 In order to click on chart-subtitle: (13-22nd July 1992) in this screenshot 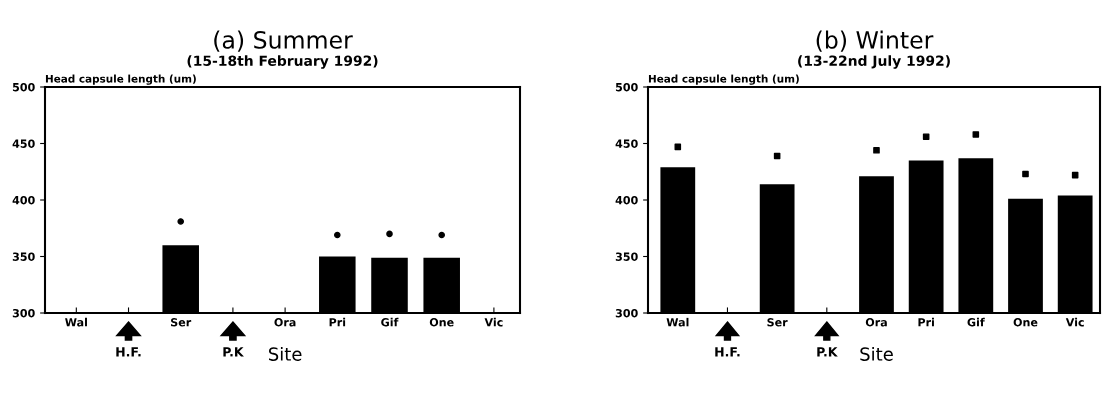, I will do `click(874, 62)`.